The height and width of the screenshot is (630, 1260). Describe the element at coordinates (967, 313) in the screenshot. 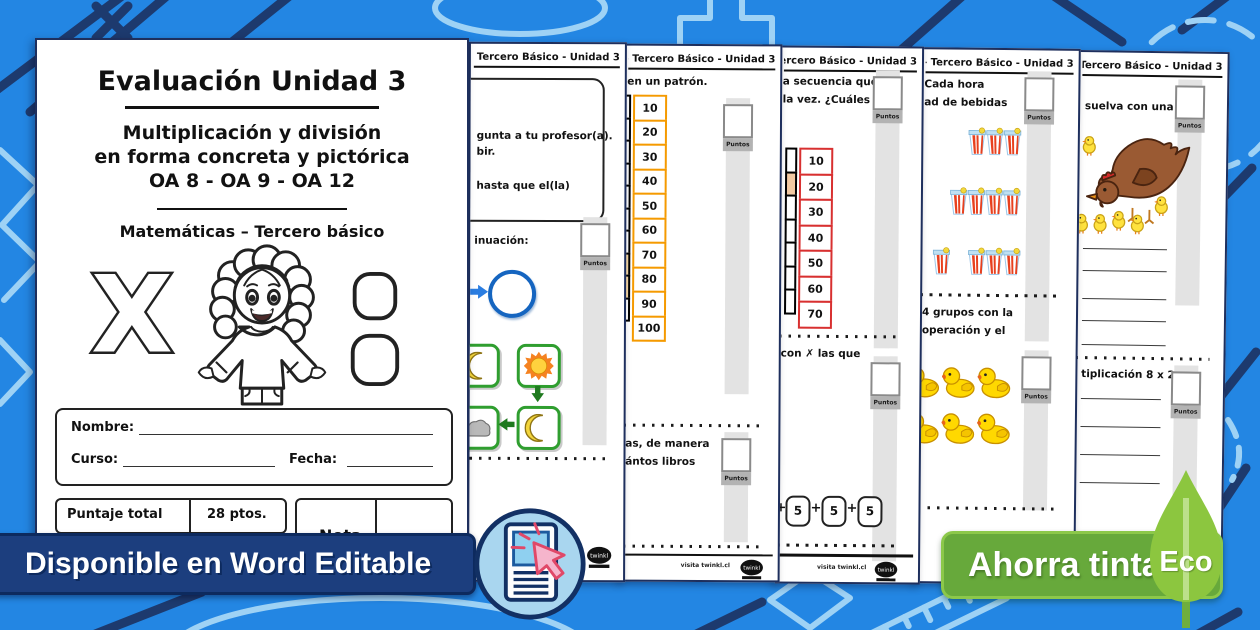

I see `question-text: 4 grupos con la` at that location.